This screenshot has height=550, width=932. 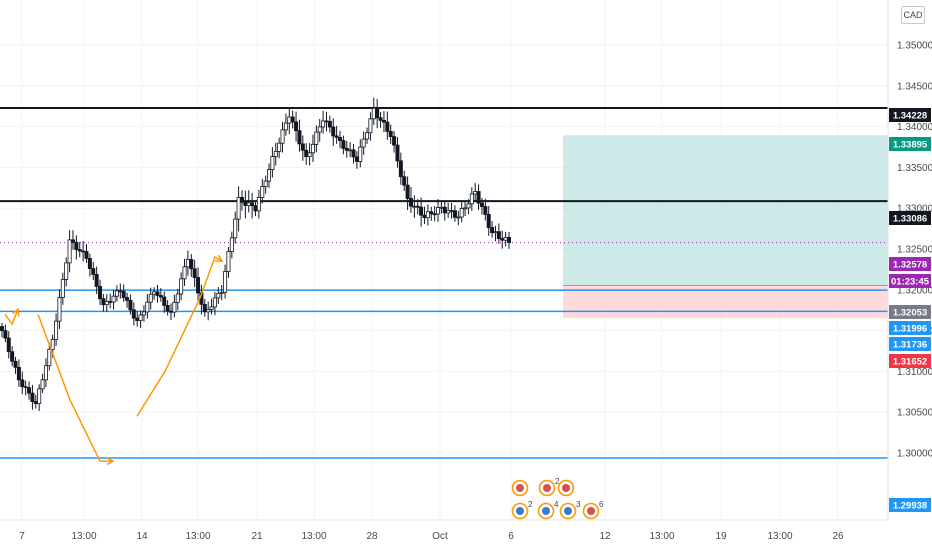 What do you see at coordinates (910, 506) in the screenshot?
I see `price-tag-label: 1.29938` at bounding box center [910, 506].